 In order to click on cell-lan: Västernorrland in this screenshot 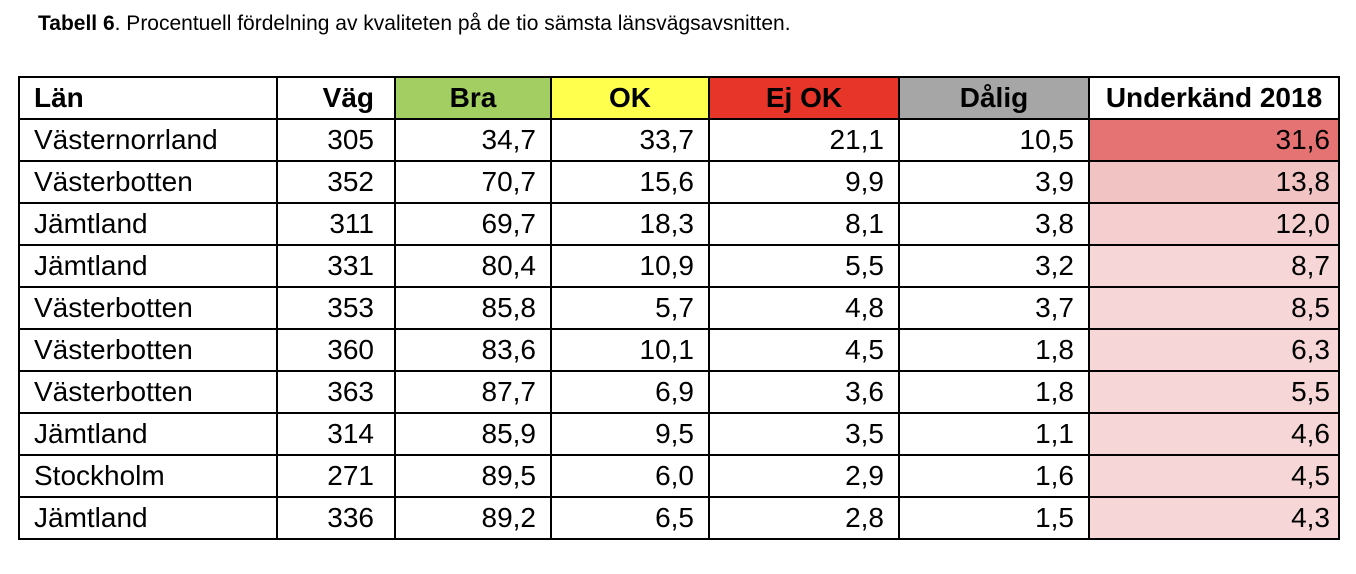, I will do `click(148, 140)`.